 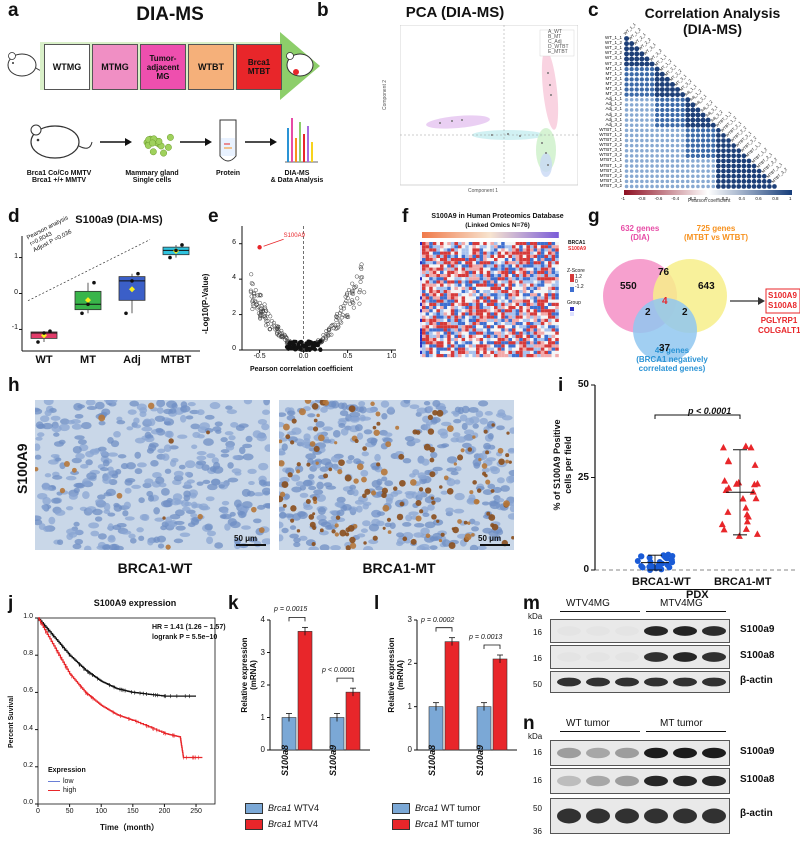 What do you see at coordinates (497, 295) in the screenshot?
I see `heatmap` at bounding box center [497, 295].